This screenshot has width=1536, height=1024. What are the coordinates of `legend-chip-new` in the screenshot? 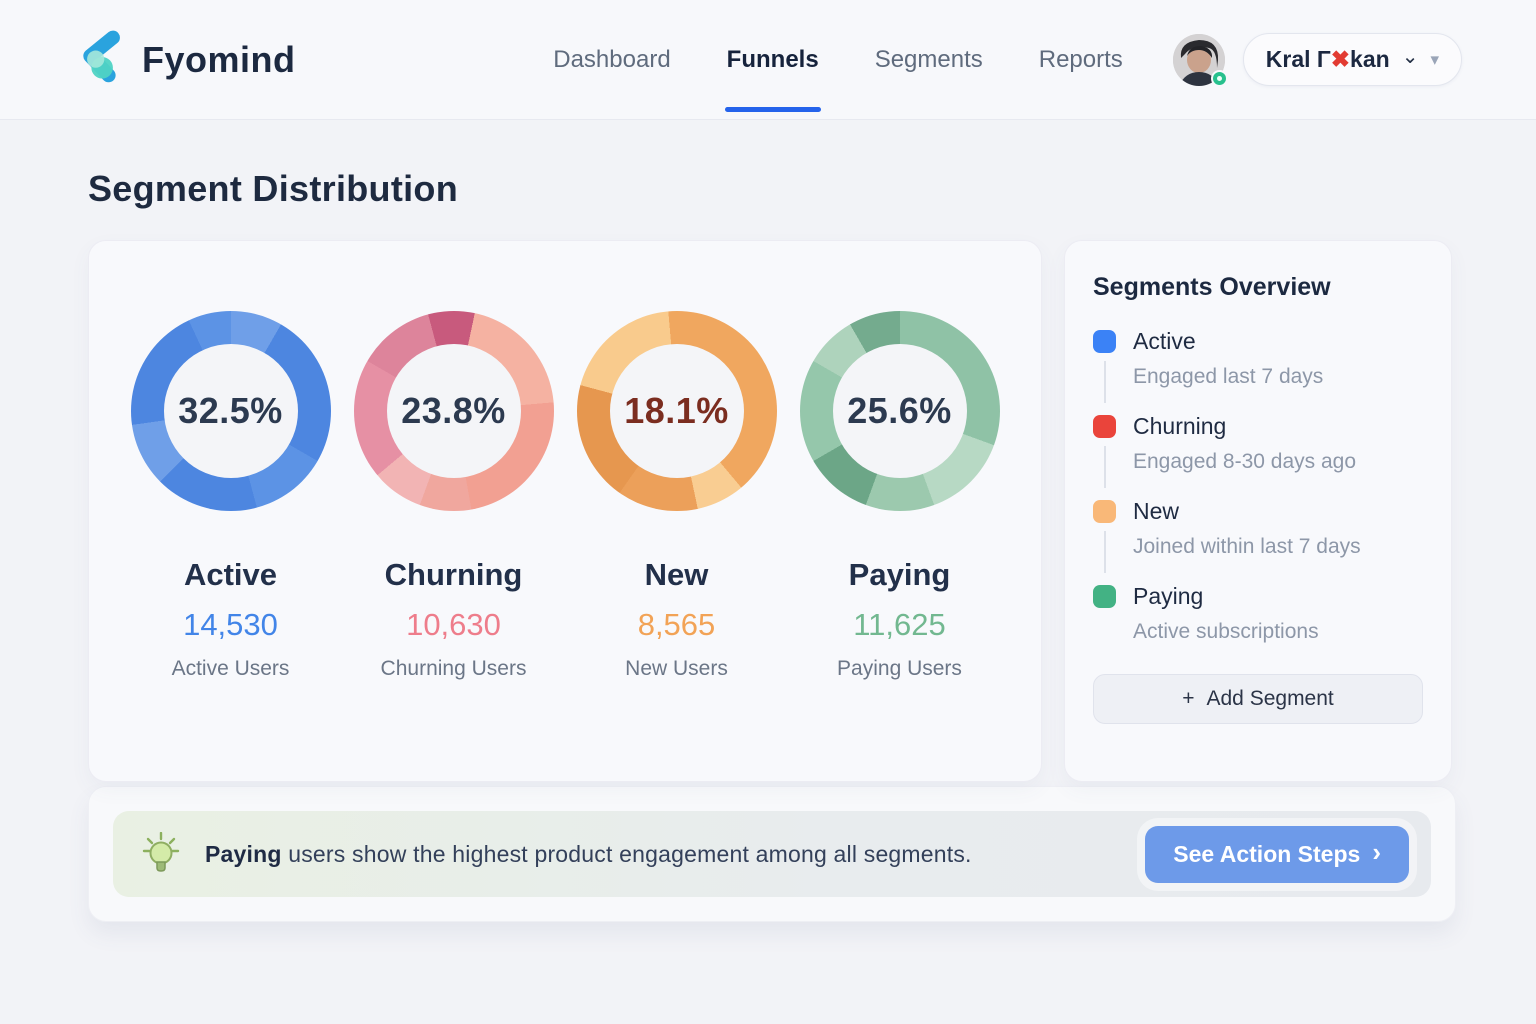 It's located at (1104, 511).